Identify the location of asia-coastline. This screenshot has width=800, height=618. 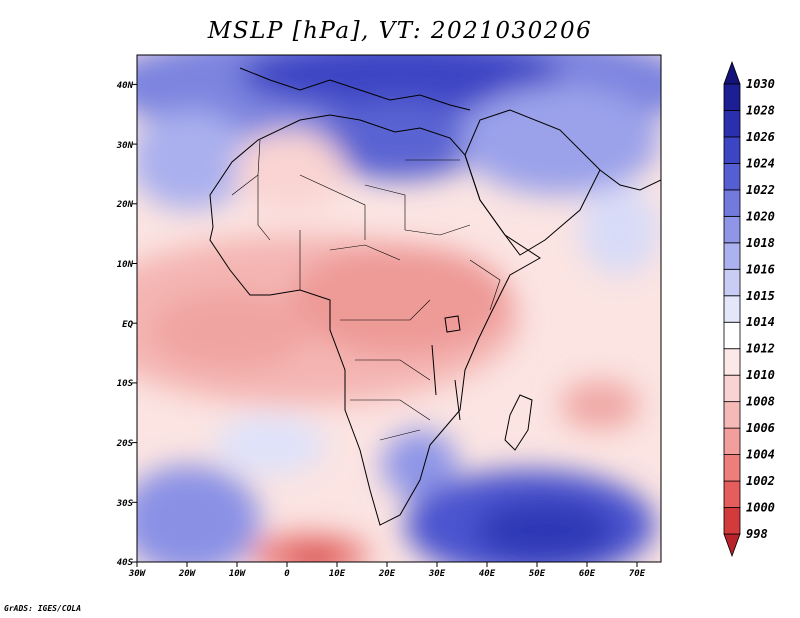
(630, 180).